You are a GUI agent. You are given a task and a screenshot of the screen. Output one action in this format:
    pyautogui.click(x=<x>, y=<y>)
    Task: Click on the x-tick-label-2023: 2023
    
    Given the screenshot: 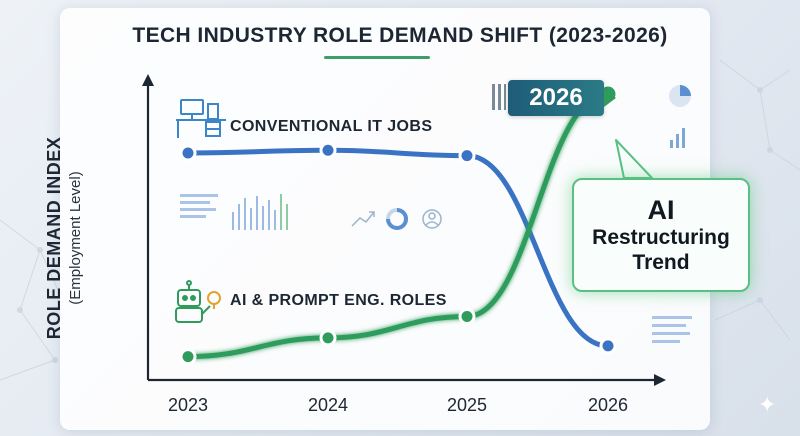 What is the action you would take?
    pyautogui.click(x=188, y=405)
    